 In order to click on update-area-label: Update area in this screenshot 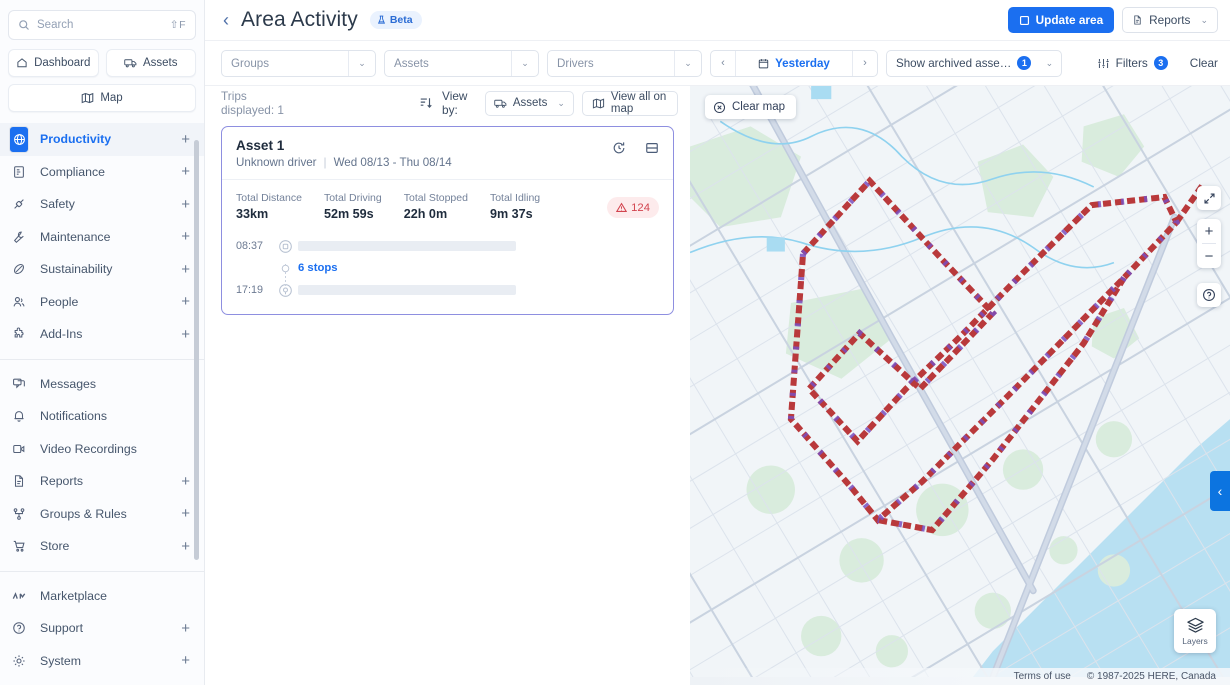, I will do `click(1069, 20)`.